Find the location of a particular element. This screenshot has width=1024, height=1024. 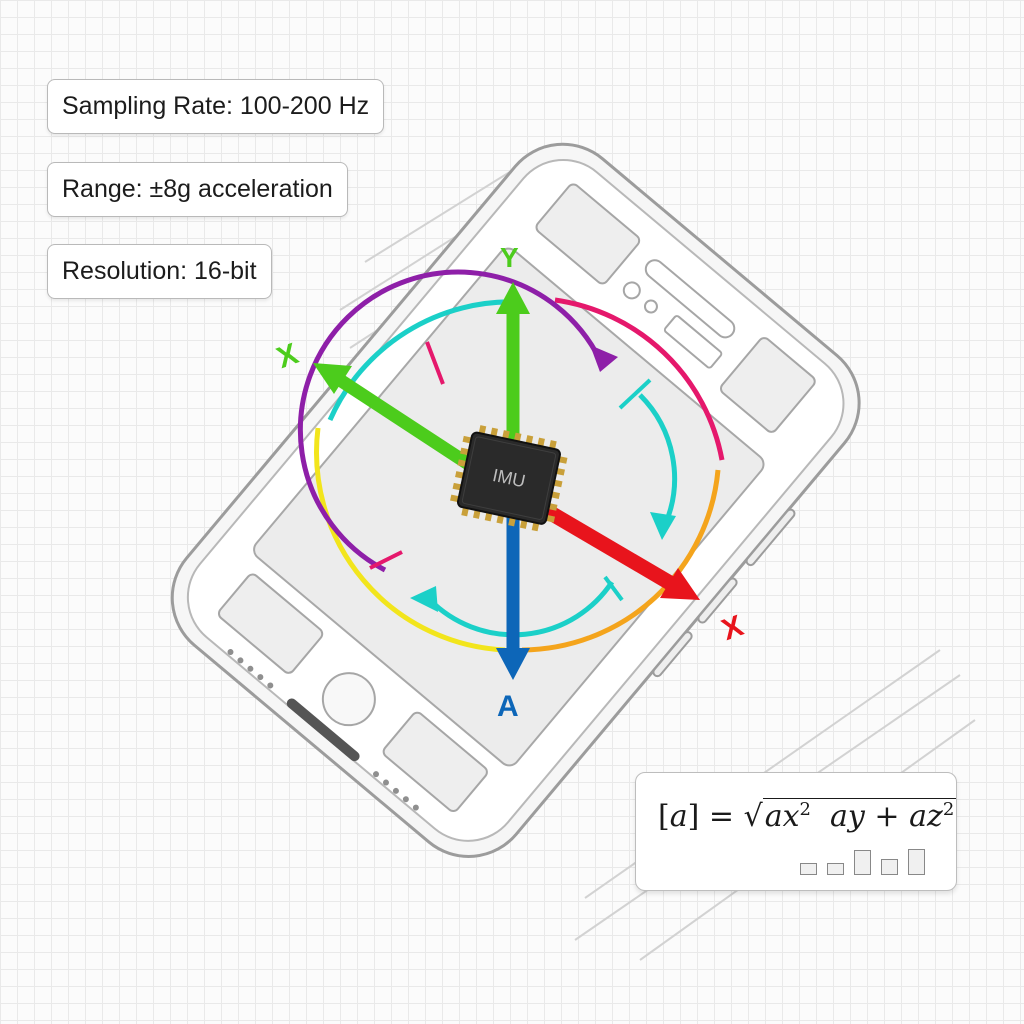

arc-arrowheads is located at coordinates (522, 476).